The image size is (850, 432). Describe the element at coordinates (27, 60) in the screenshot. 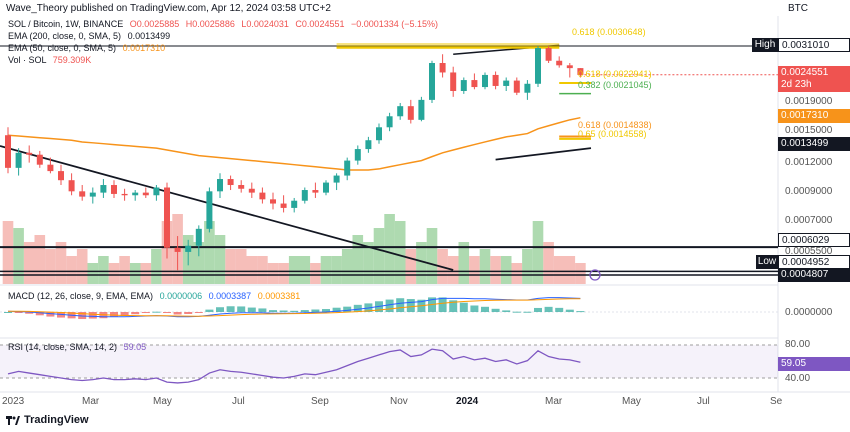

I see `volume-label: Vol · SOL` at that location.